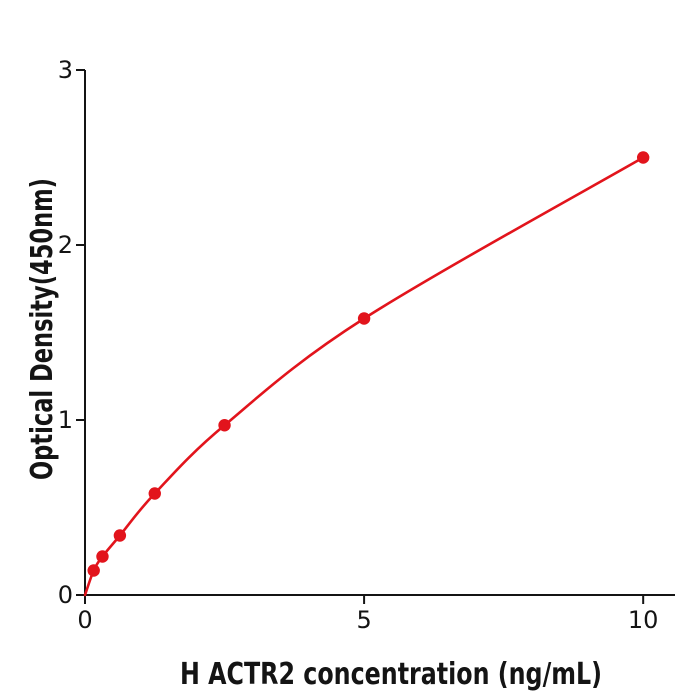 This screenshot has width=700, height=700. What do you see at coordinates (364, 599) in the screenshot?
I see `x-tick-marks` at bounding box center [364, 599].